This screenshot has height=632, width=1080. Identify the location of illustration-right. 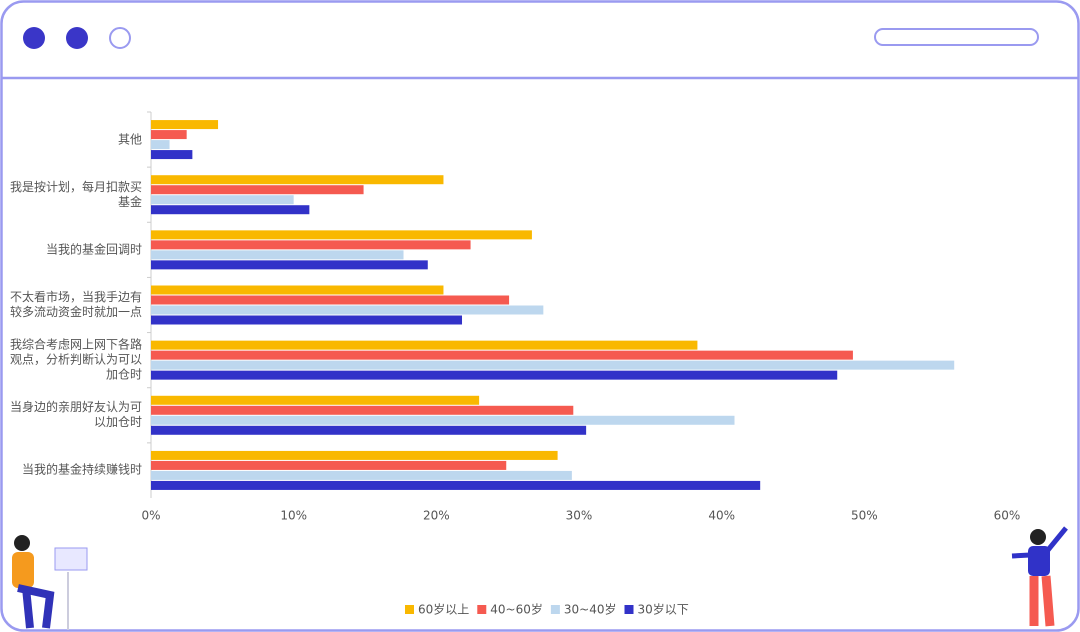
(1039, 576).